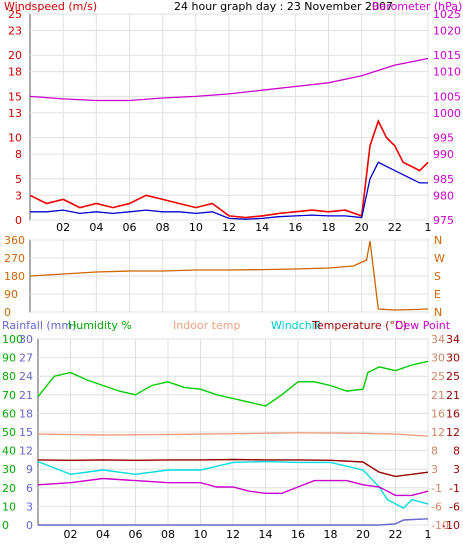  What do you see at coordinates (18, 154) in the screenshot?
I see `wind-y-tick-label: 8` at bounding box center [18, 154].